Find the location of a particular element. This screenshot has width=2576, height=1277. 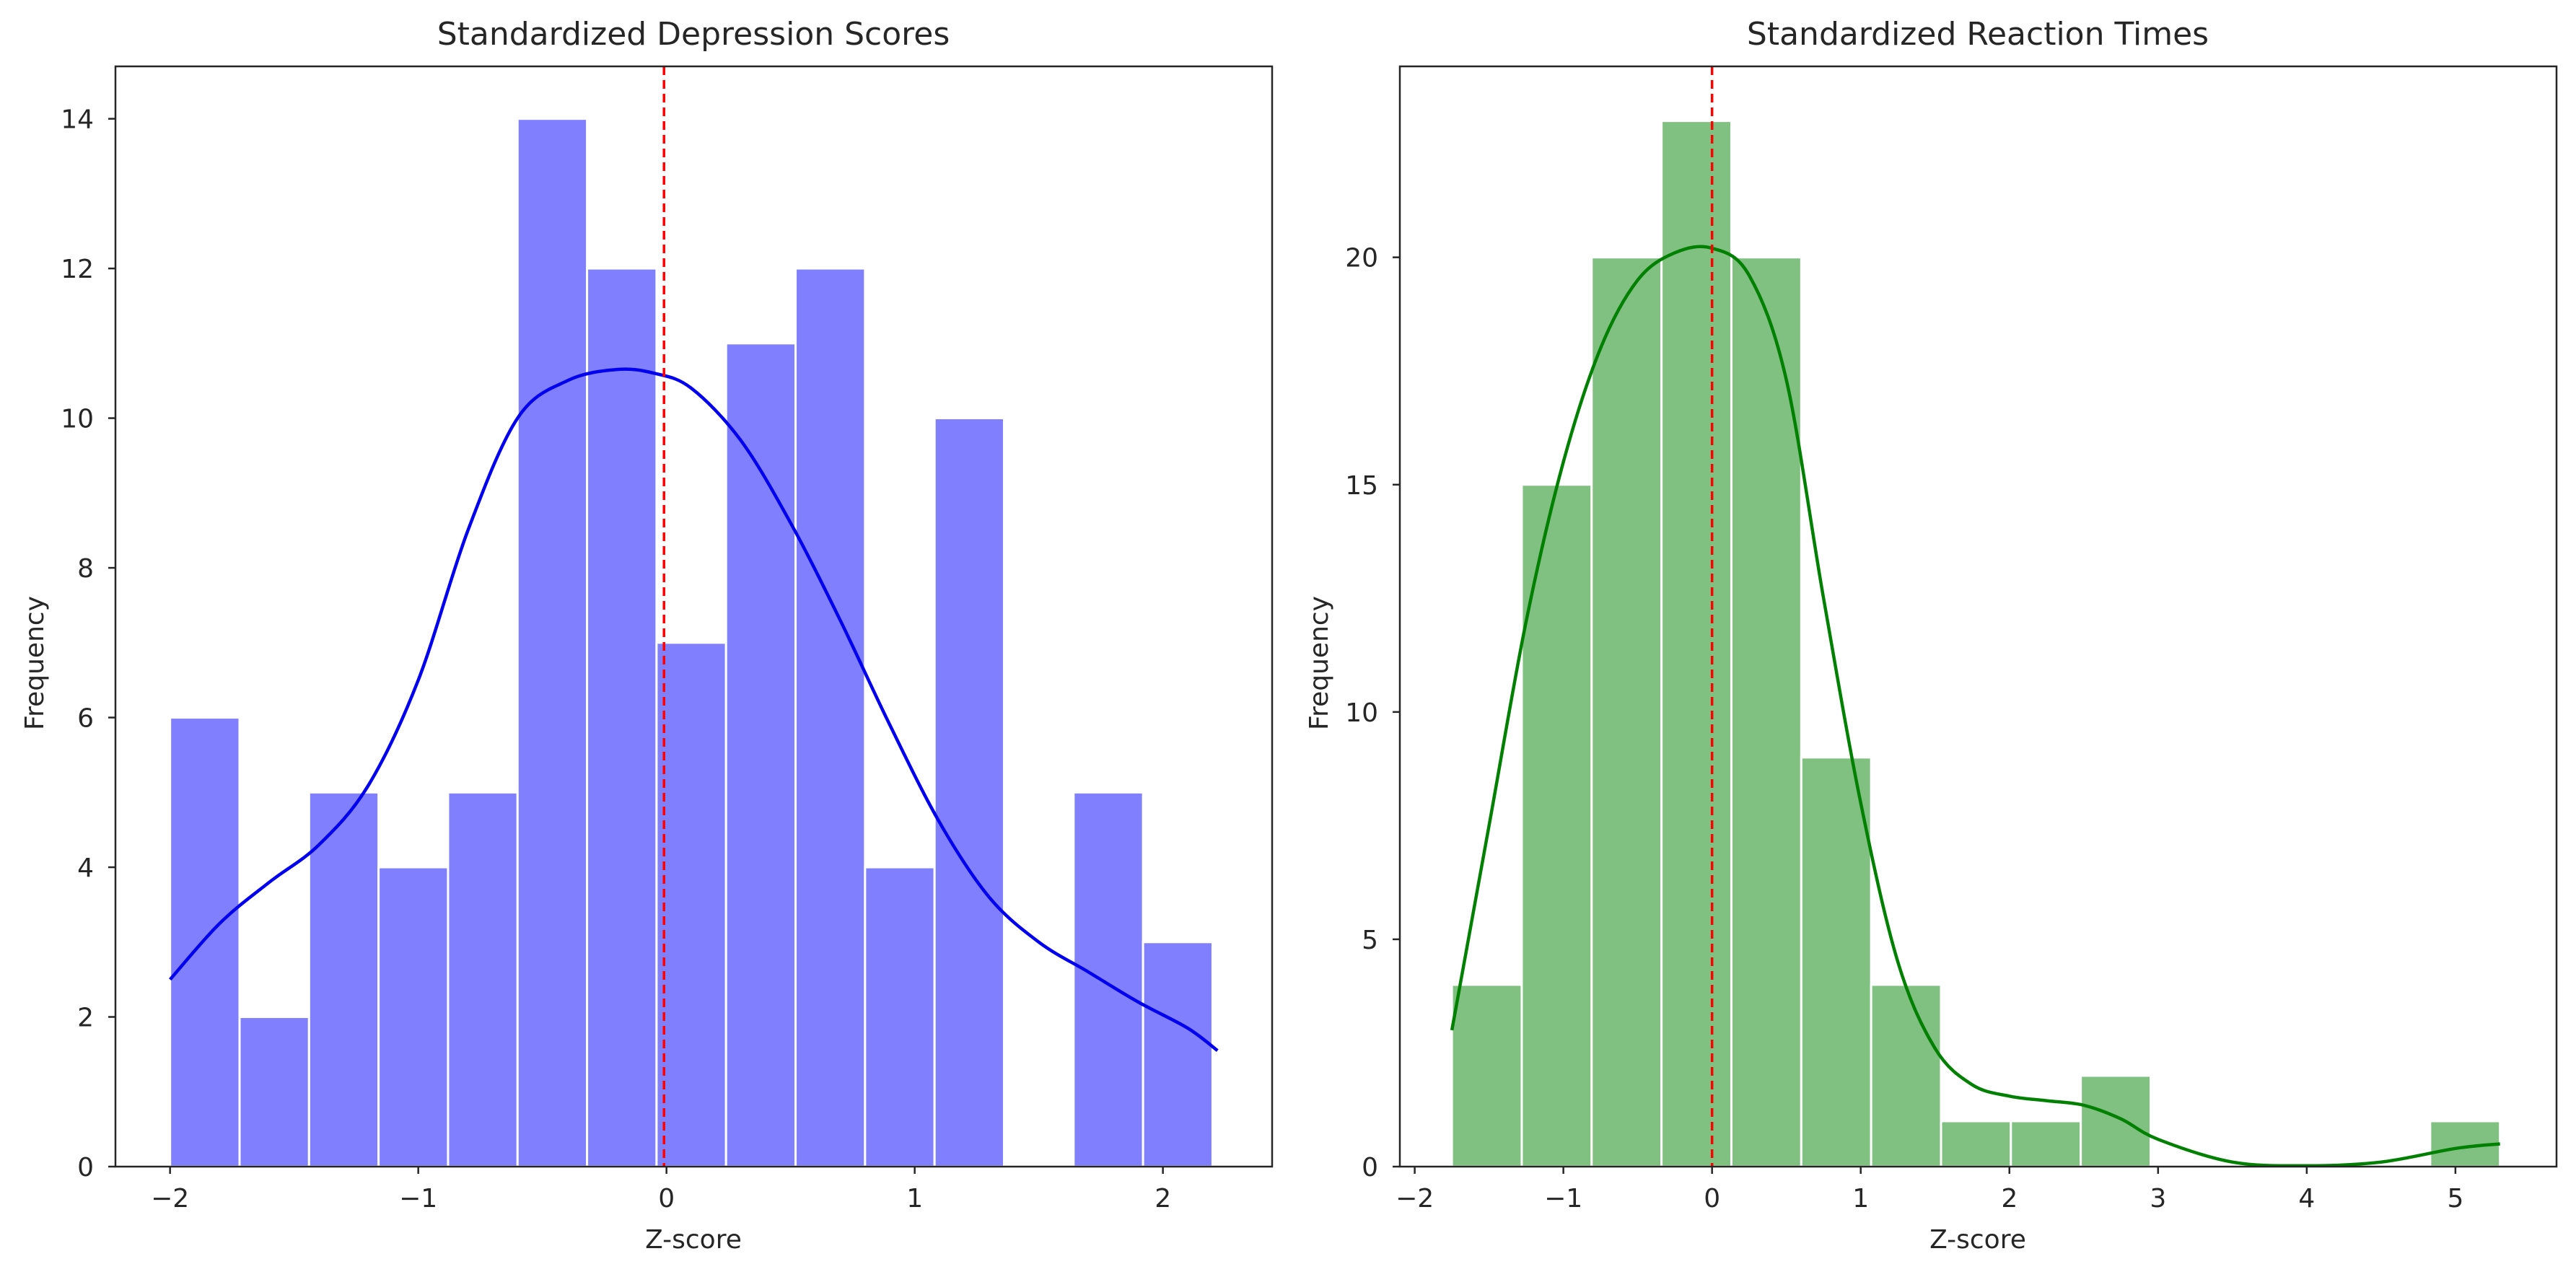

y-tick-label: 14 is located at coordinates (77, 120).